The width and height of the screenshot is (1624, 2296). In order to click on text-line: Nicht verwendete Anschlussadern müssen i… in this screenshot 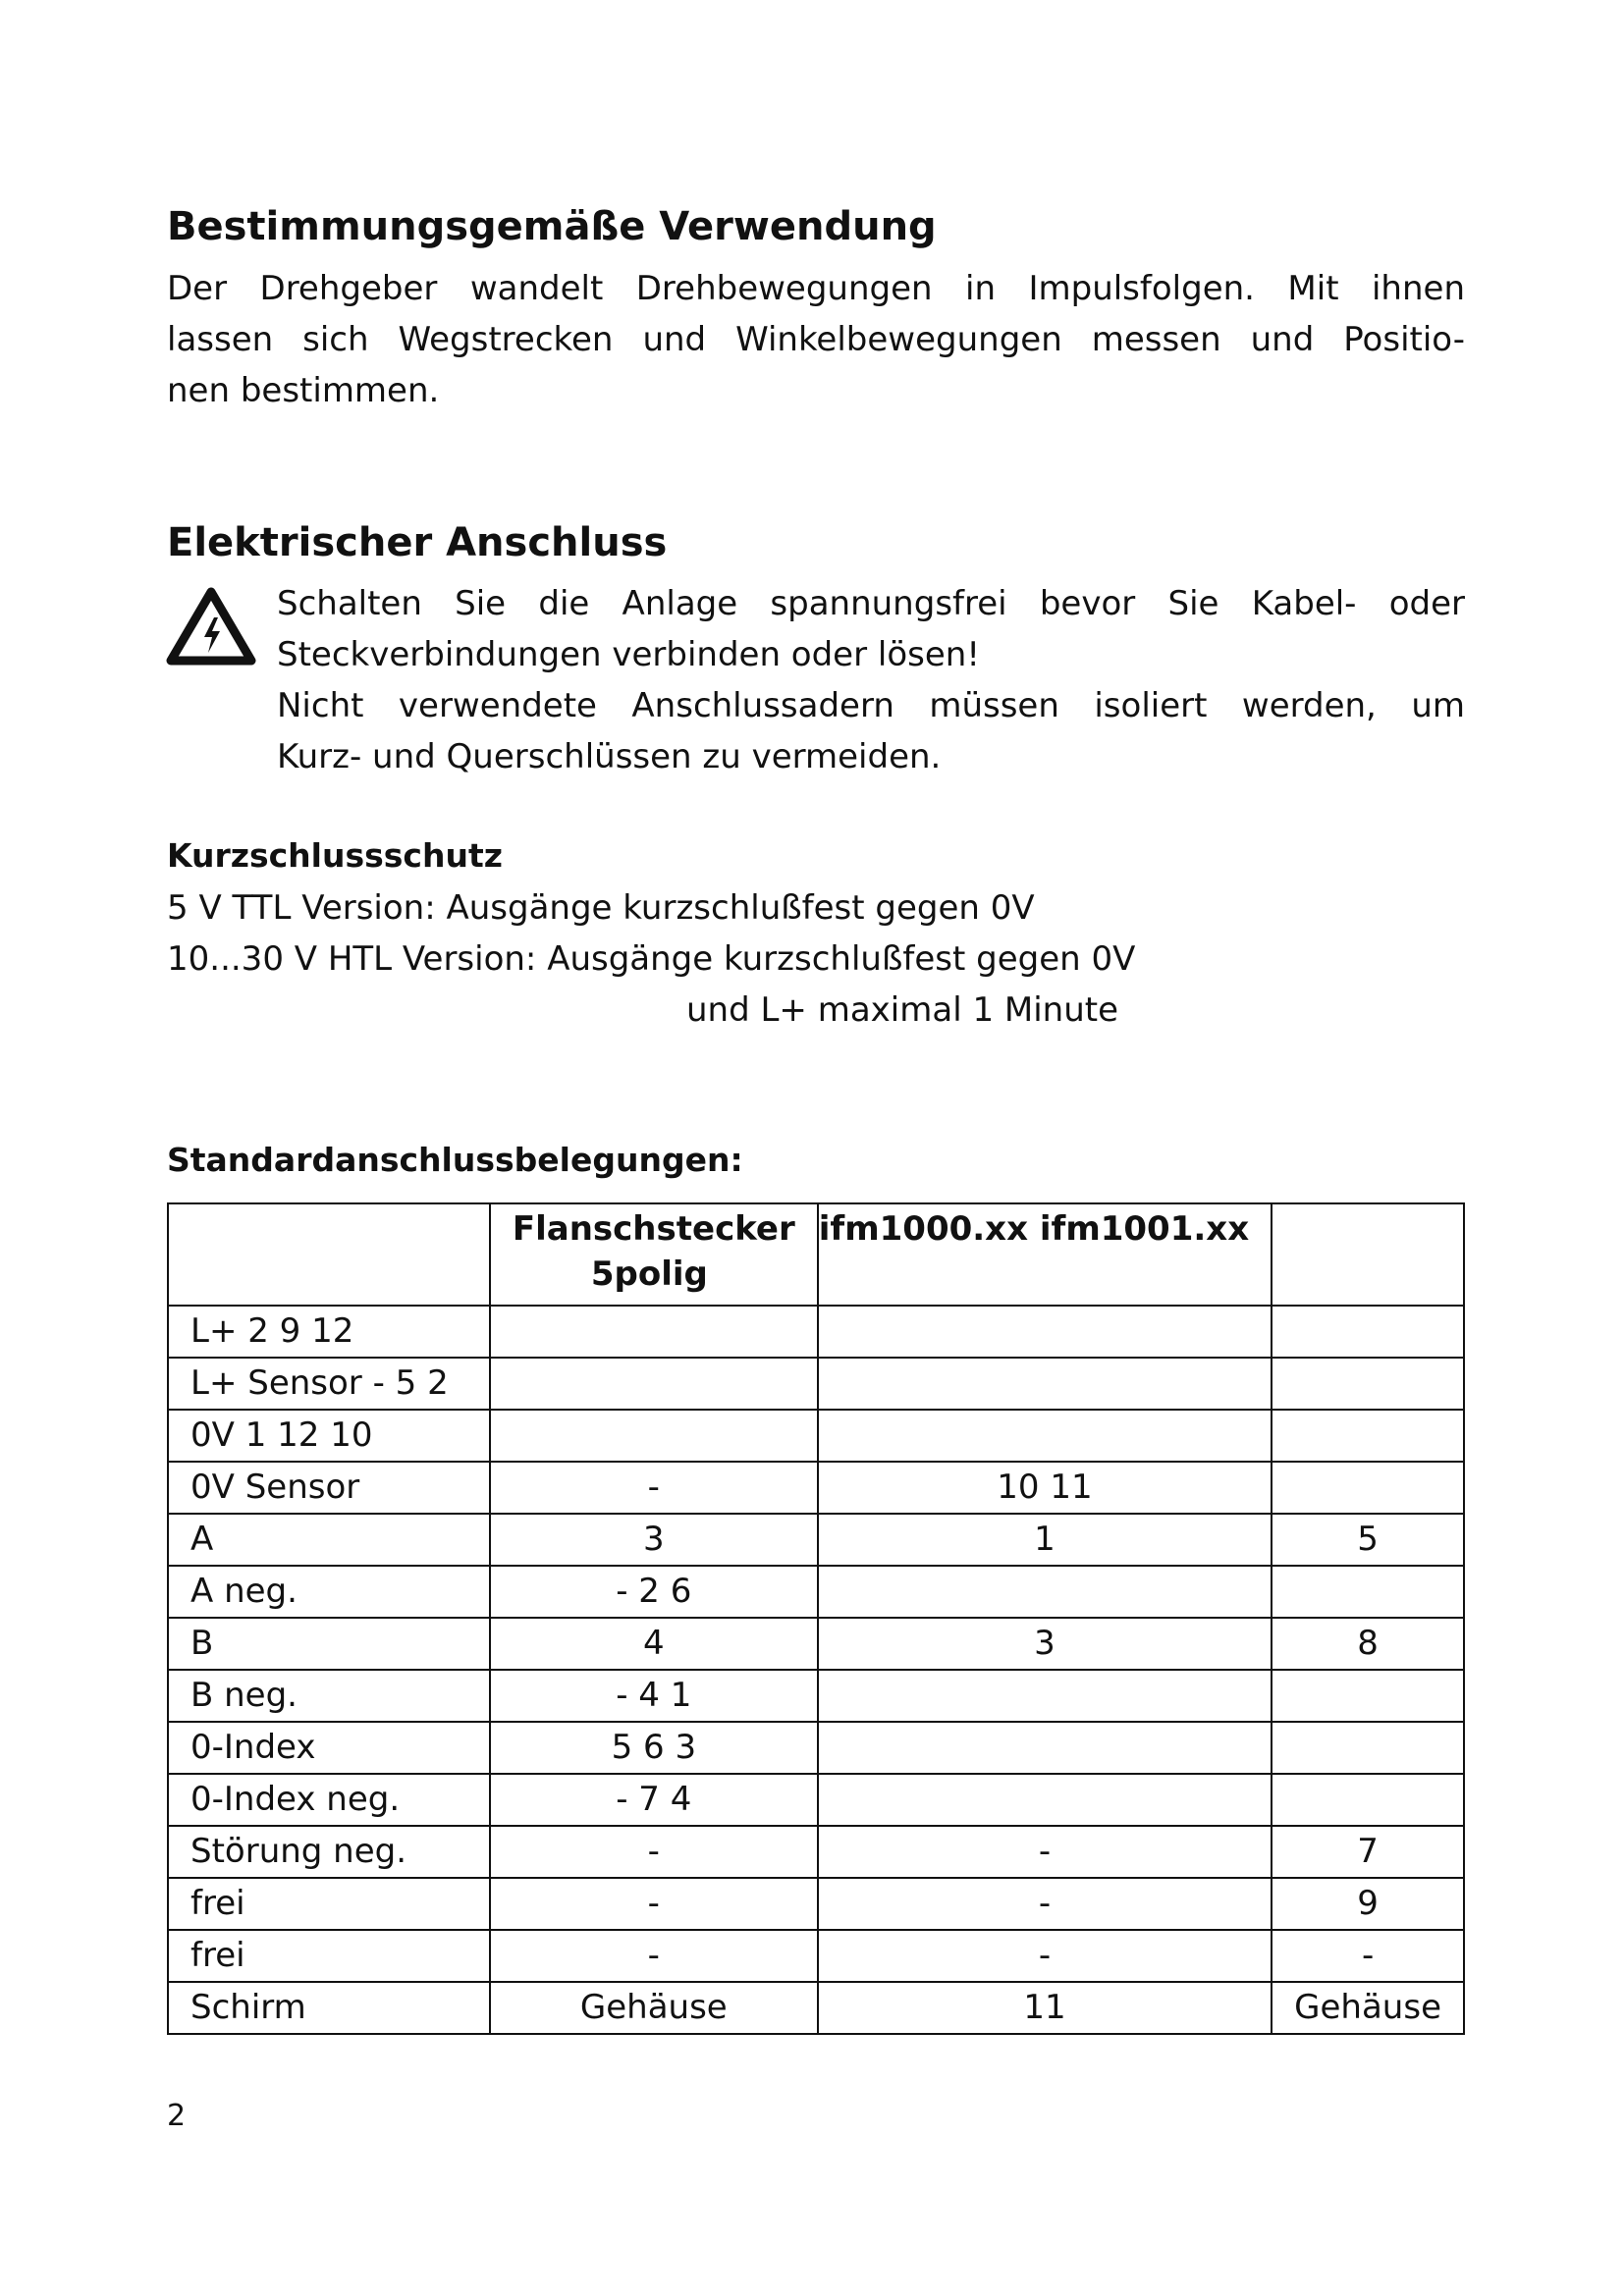, I will do `click(871, 706)`.